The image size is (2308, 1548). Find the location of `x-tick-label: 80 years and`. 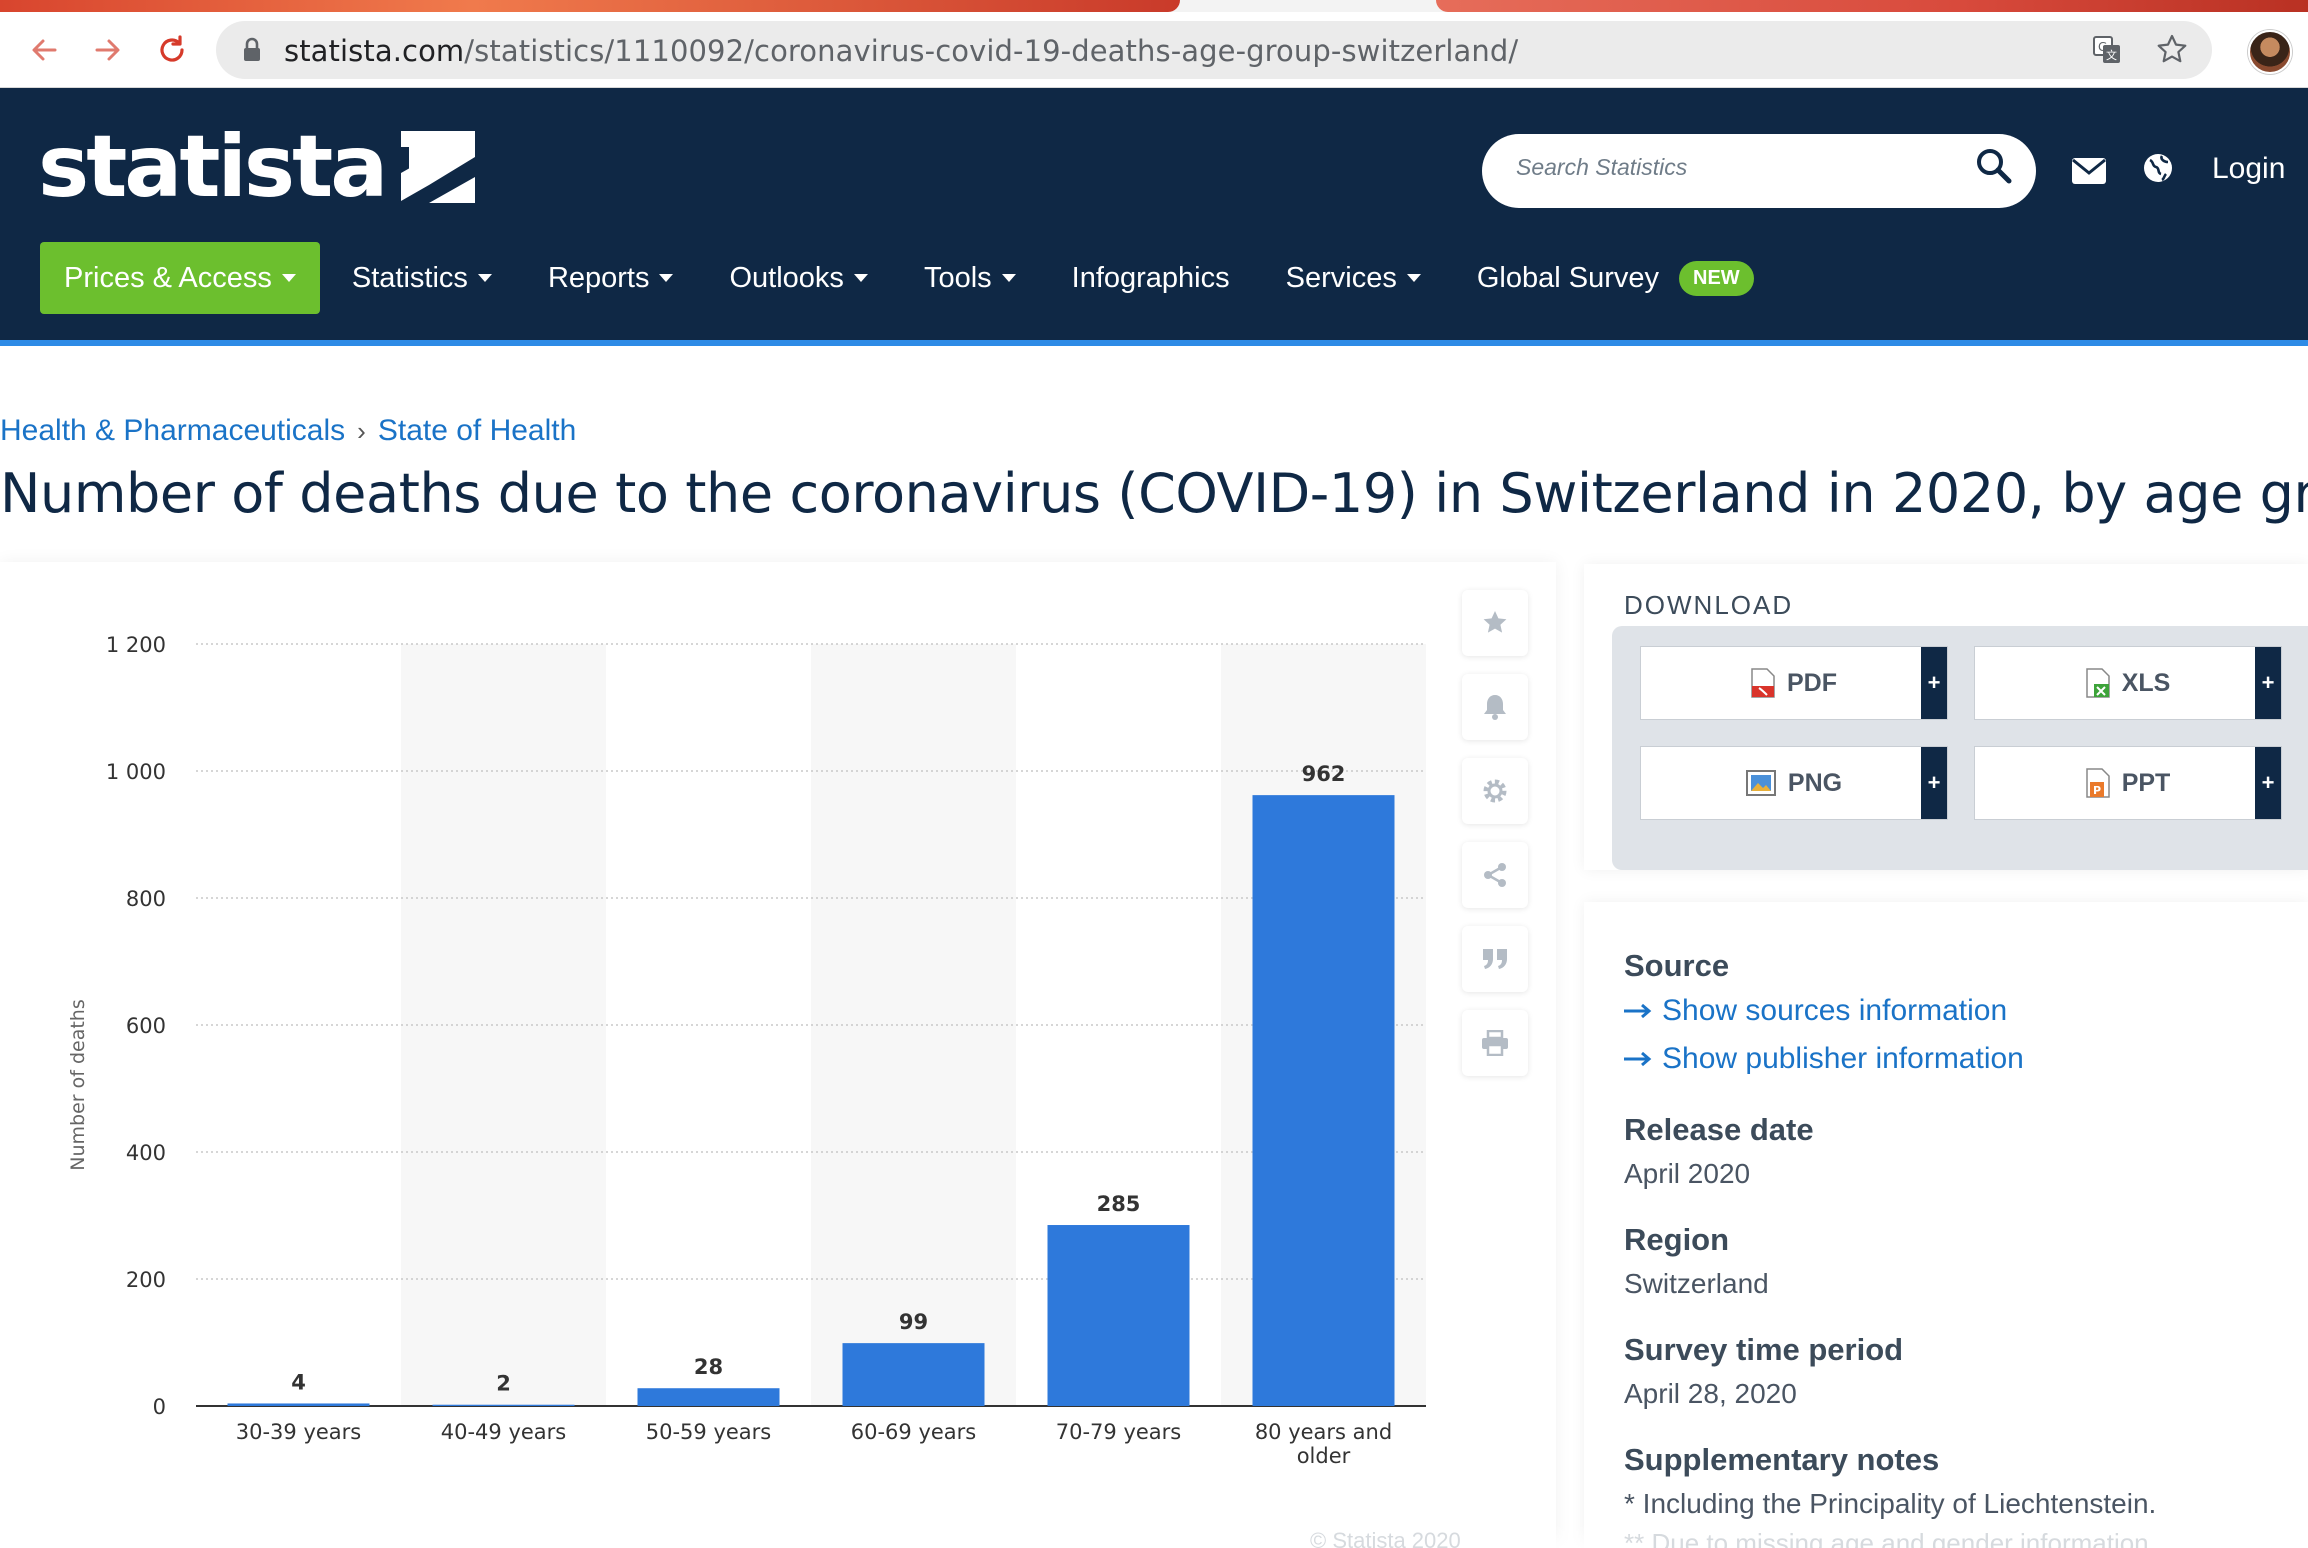

x-tick-label: 80 years and is located at coordinates (1323, 1432).